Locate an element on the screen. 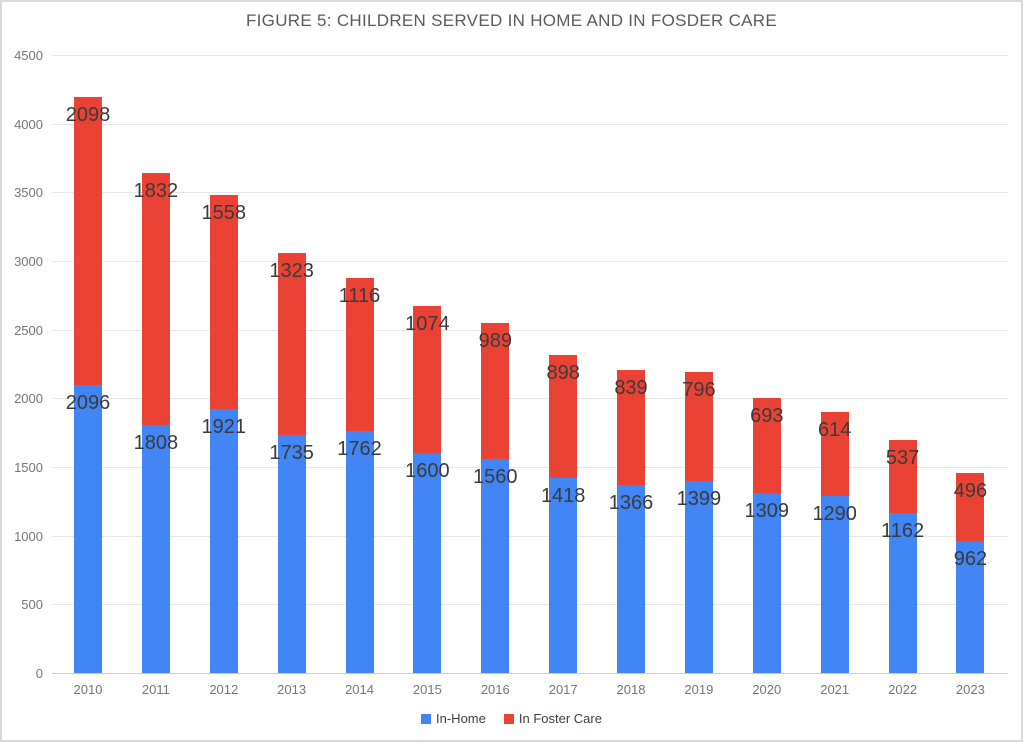 The height and width of the screenshot is (742, 1023). data-label-foster-2018: 839 is located at coordinates (631, 388).